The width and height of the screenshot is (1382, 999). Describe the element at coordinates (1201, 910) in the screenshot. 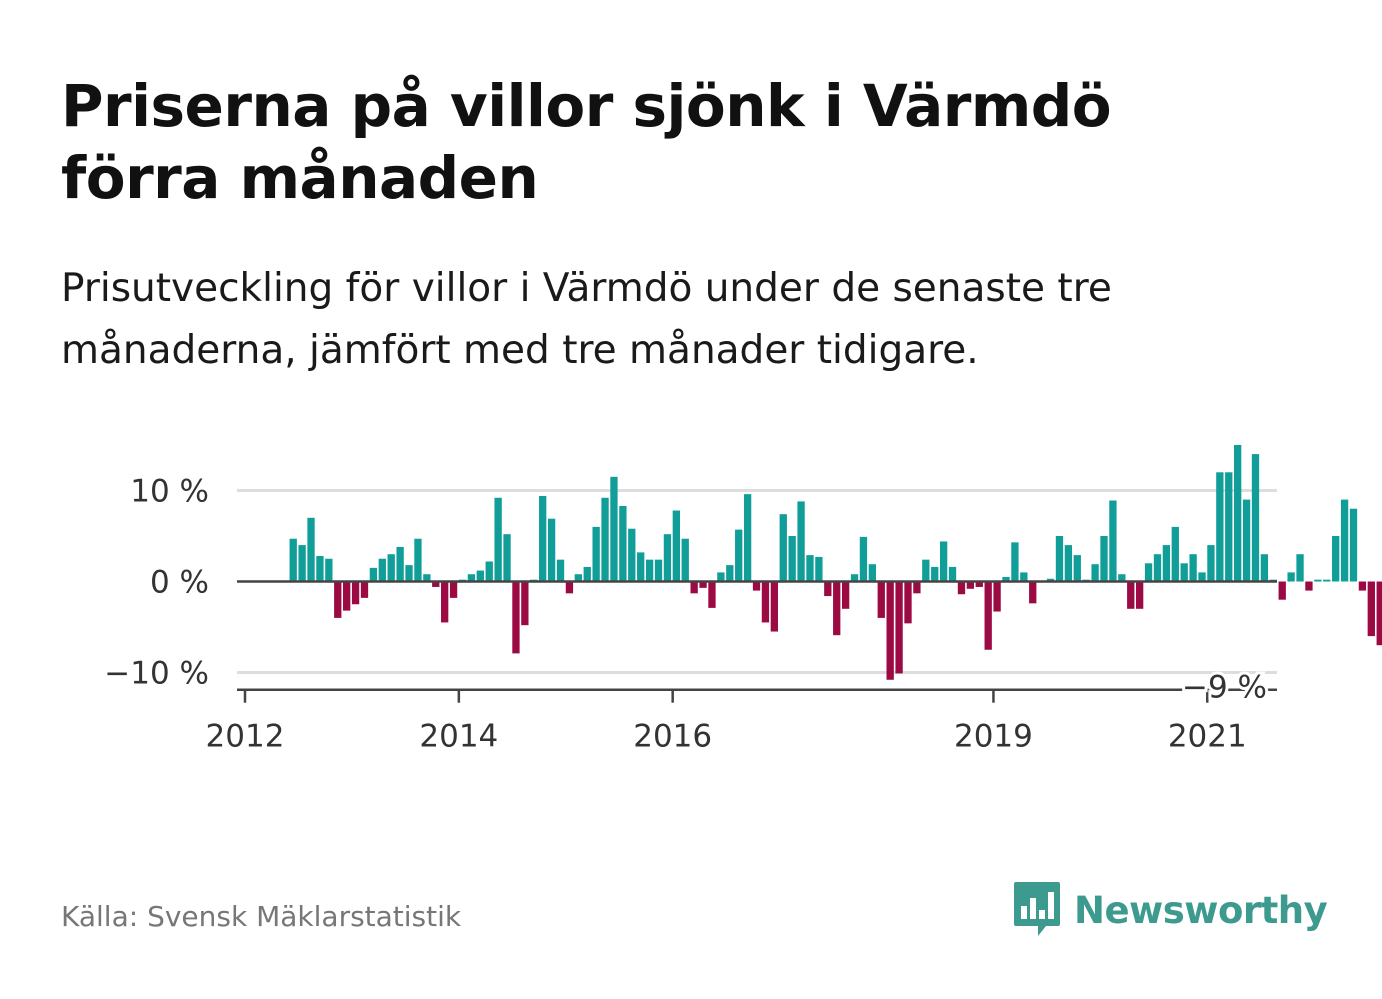

I see `brand-name: Newsworthy` at that location.